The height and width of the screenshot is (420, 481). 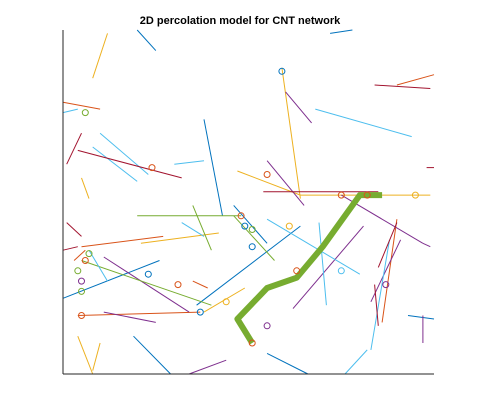 What do you see at coordinates (240, 21) in the screenshot?
I see `chart-title: 2D percolation model for CNT network` at bounding box center [240, 21].